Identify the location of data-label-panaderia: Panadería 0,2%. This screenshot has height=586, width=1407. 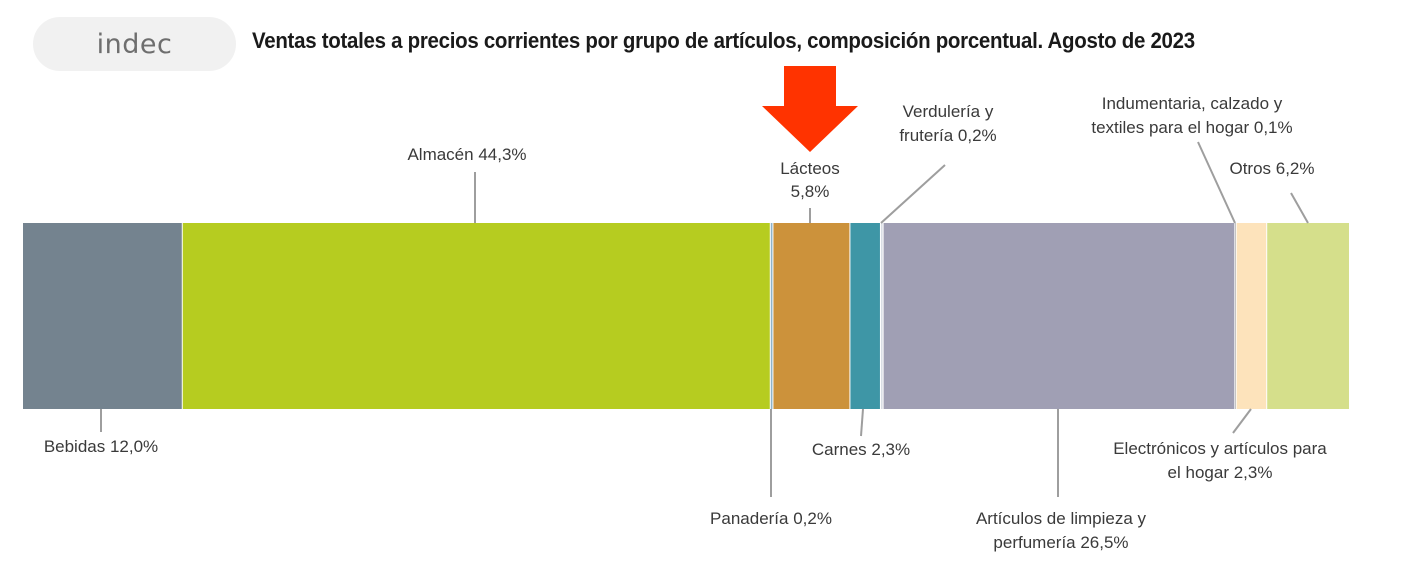
(771, 518).